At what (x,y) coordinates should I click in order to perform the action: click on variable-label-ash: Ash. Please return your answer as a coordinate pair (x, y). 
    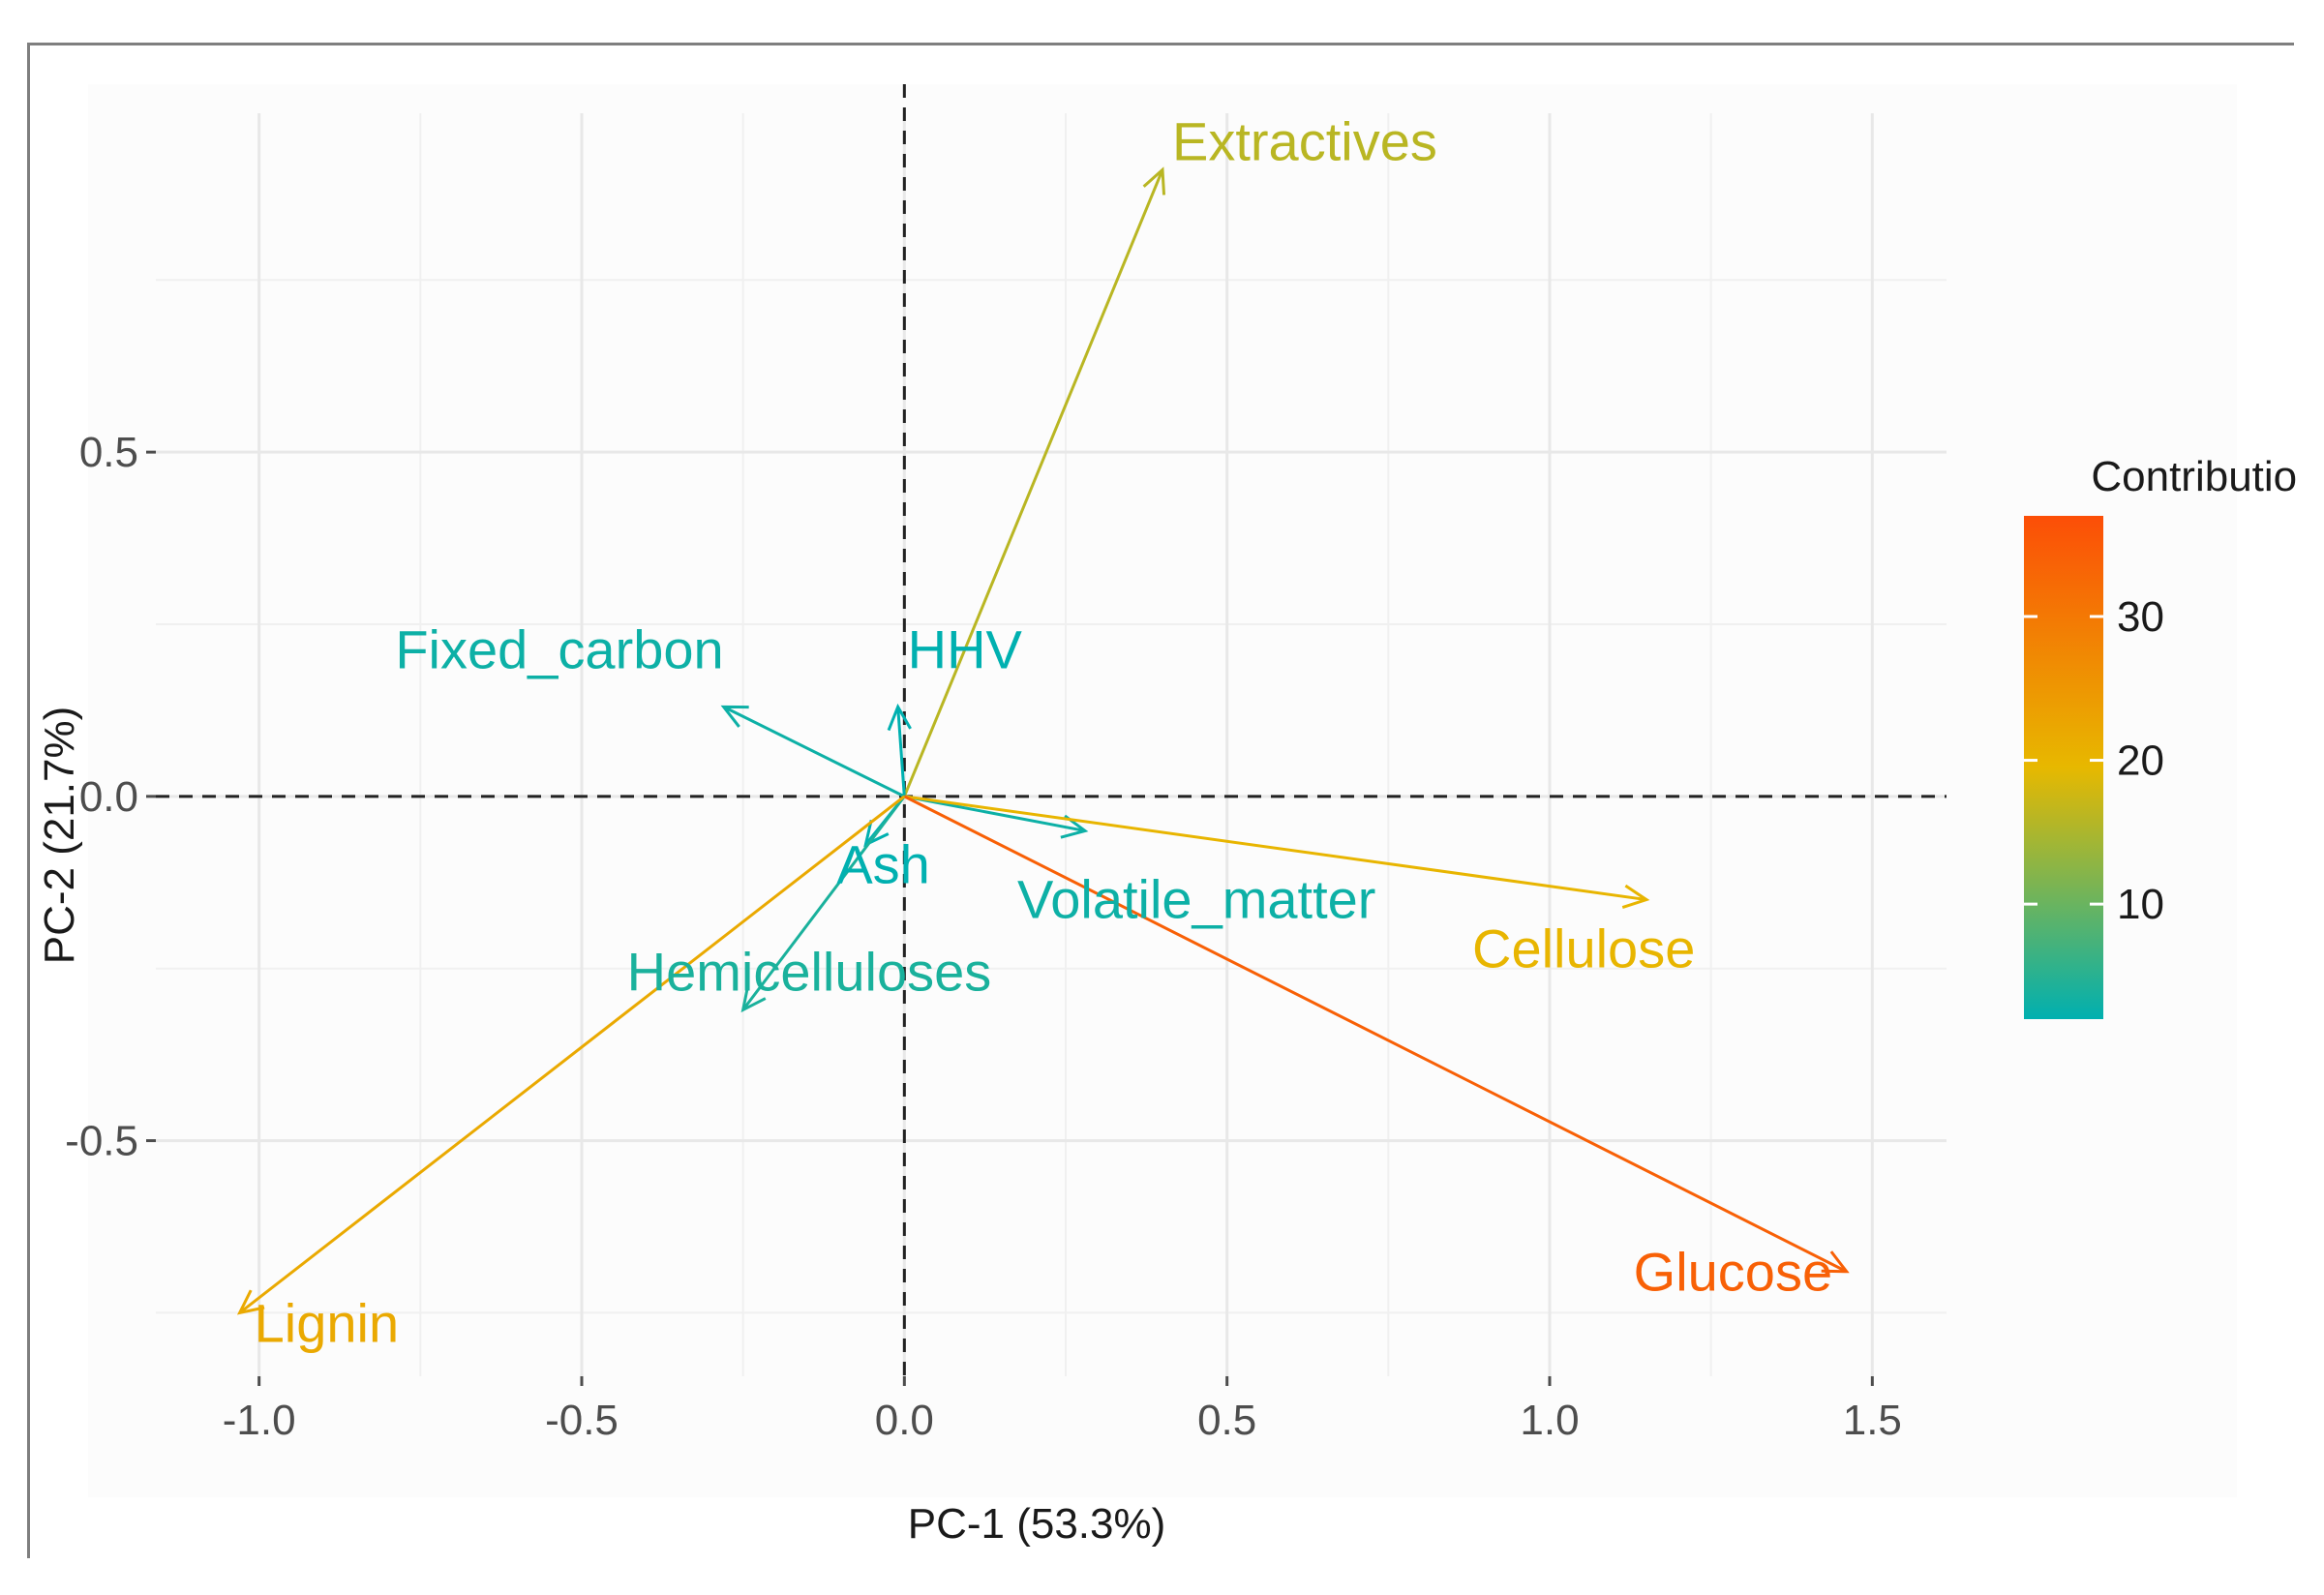
    Looking at the image, I should click on (883, 865).